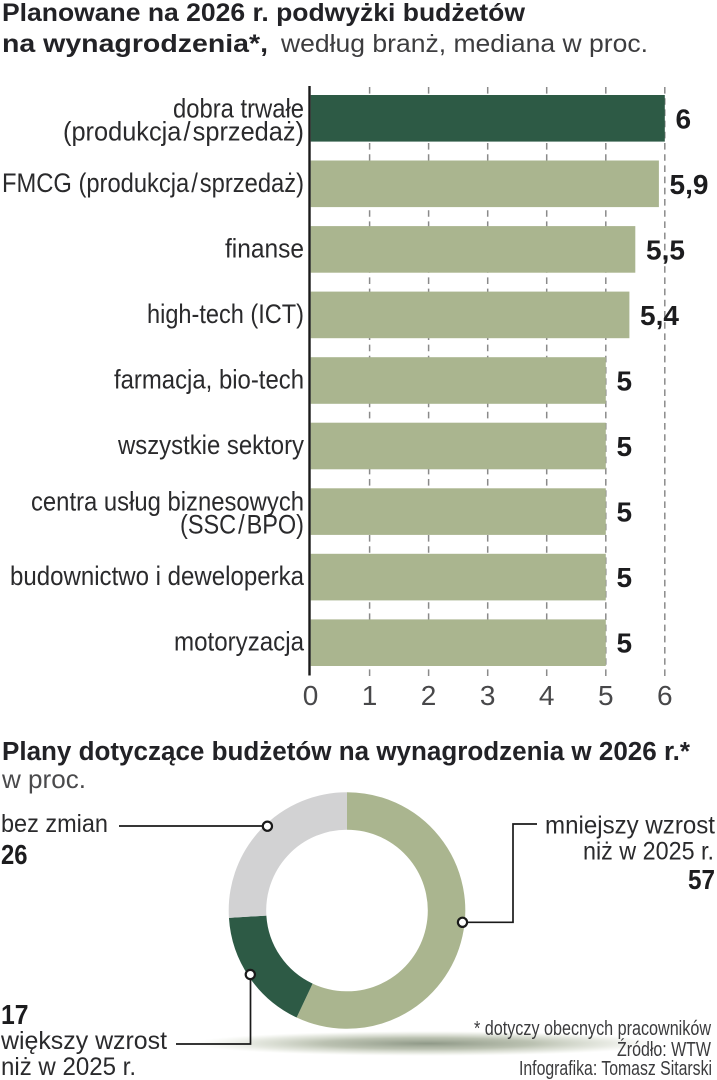 Image resolution: width=717 pixels, height=1080 pixels. I want to click on svg-text: mniejszy wzrost, so click(630, 826).